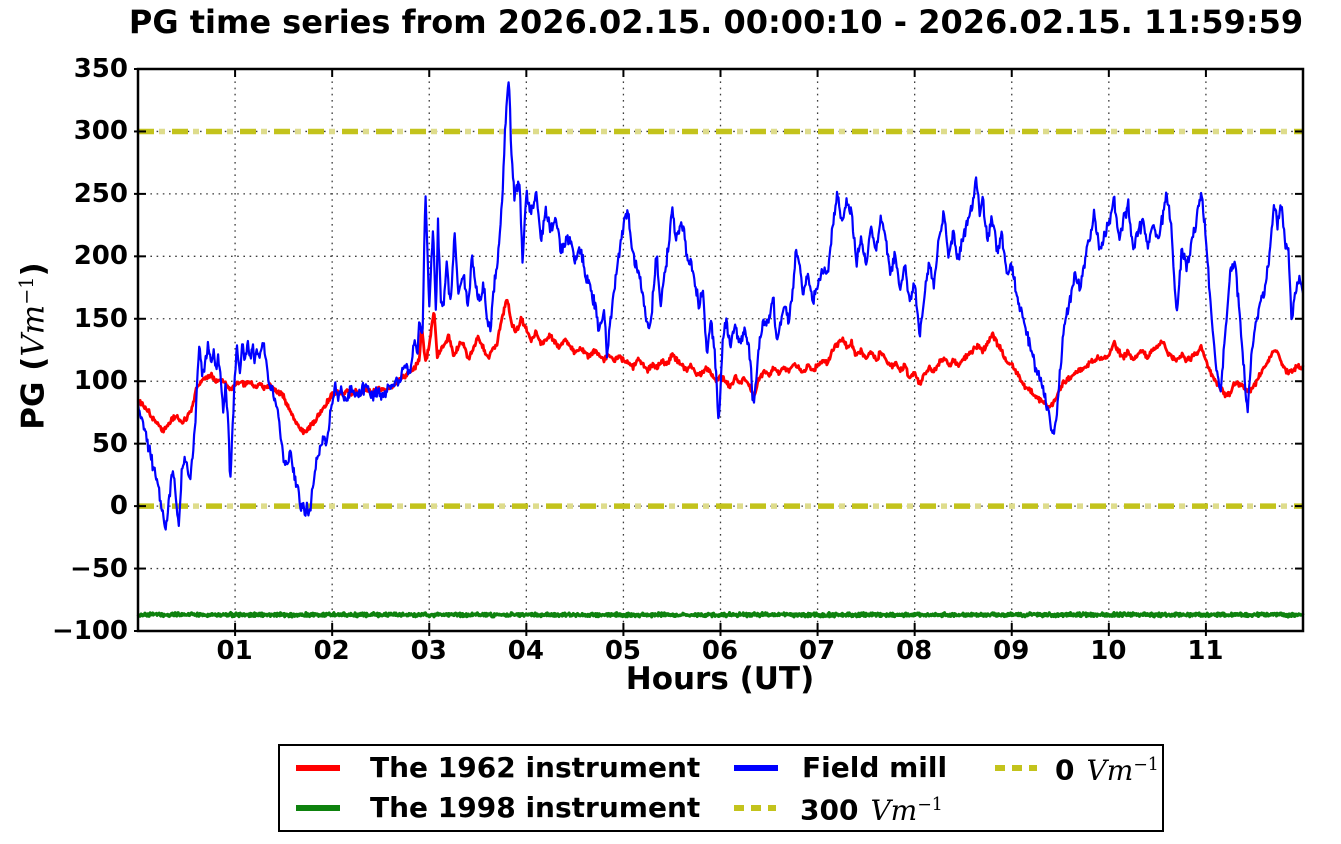  I want to click on x-tick-label: 08, so click(914, 651).